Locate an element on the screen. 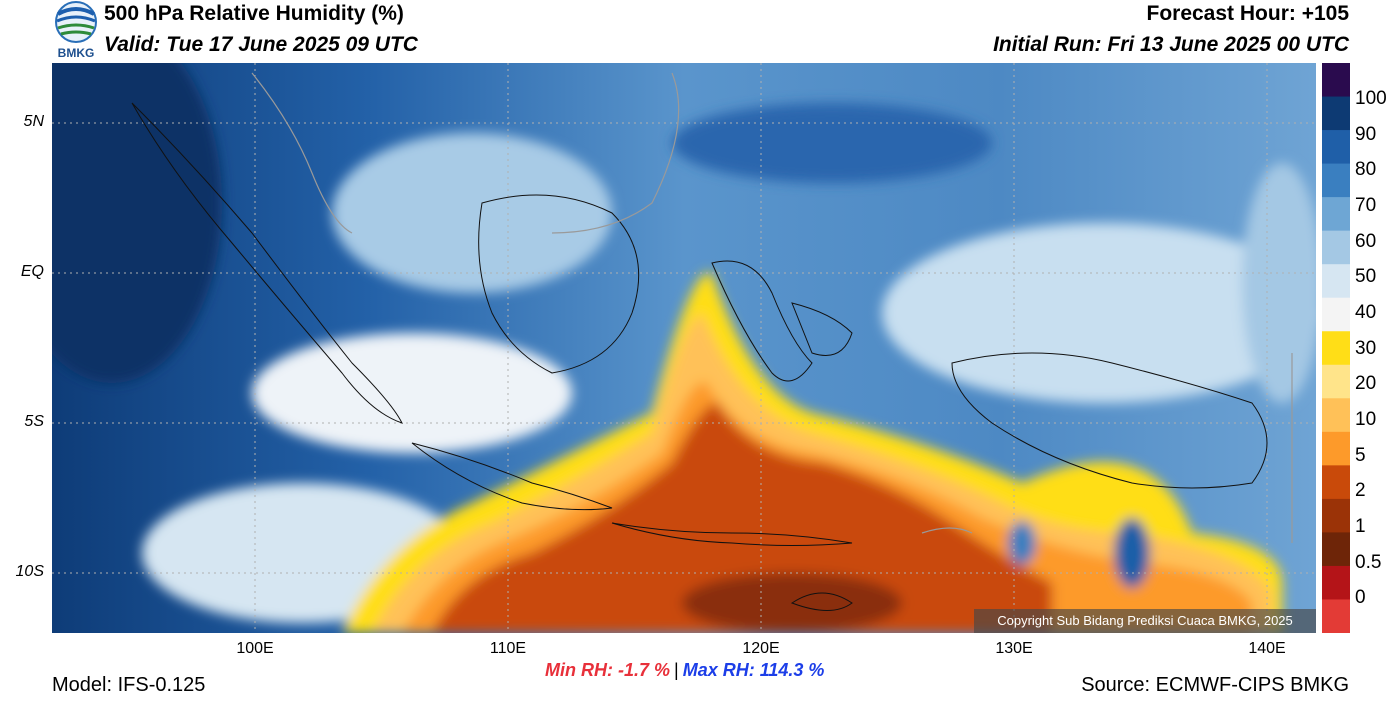 The width and height of the screenshot is (1400, 709). colorbar-label-10: 10 is located at coordinates (1366, 419).